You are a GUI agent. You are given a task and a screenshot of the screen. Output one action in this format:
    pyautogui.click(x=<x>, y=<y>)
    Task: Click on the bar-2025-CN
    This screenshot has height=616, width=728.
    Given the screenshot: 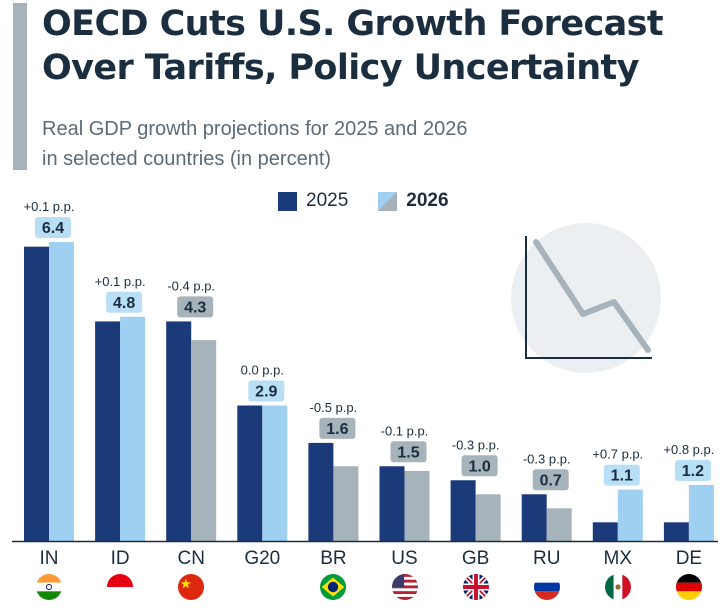 What is the action you would take?
    pyautogui.click(x=179, y=431)
    